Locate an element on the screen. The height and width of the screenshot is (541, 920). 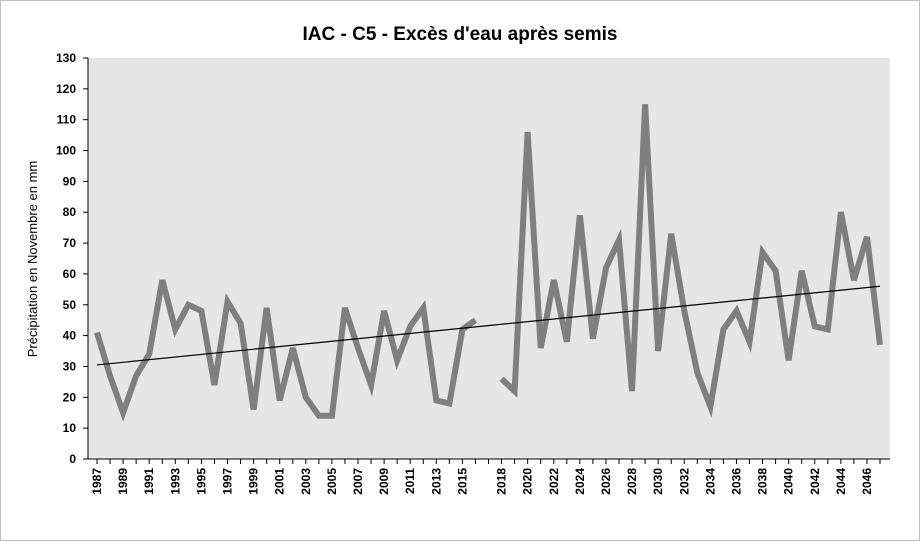
x-tick-label: 2040 is located at coordinates (789, 481).